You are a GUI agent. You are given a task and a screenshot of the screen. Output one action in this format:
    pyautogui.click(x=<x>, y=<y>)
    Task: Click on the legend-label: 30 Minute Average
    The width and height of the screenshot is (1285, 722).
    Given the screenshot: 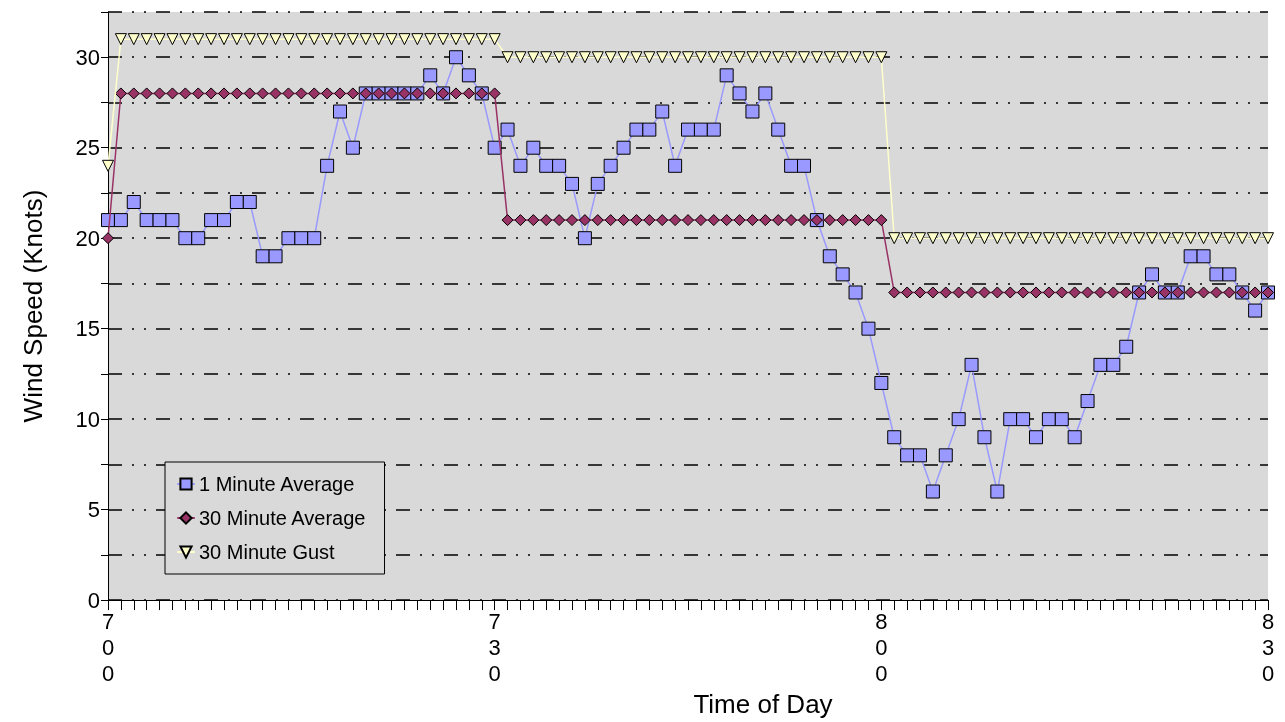 What is the action you would take?
    pyautogui.click(x=282, y=518)
    